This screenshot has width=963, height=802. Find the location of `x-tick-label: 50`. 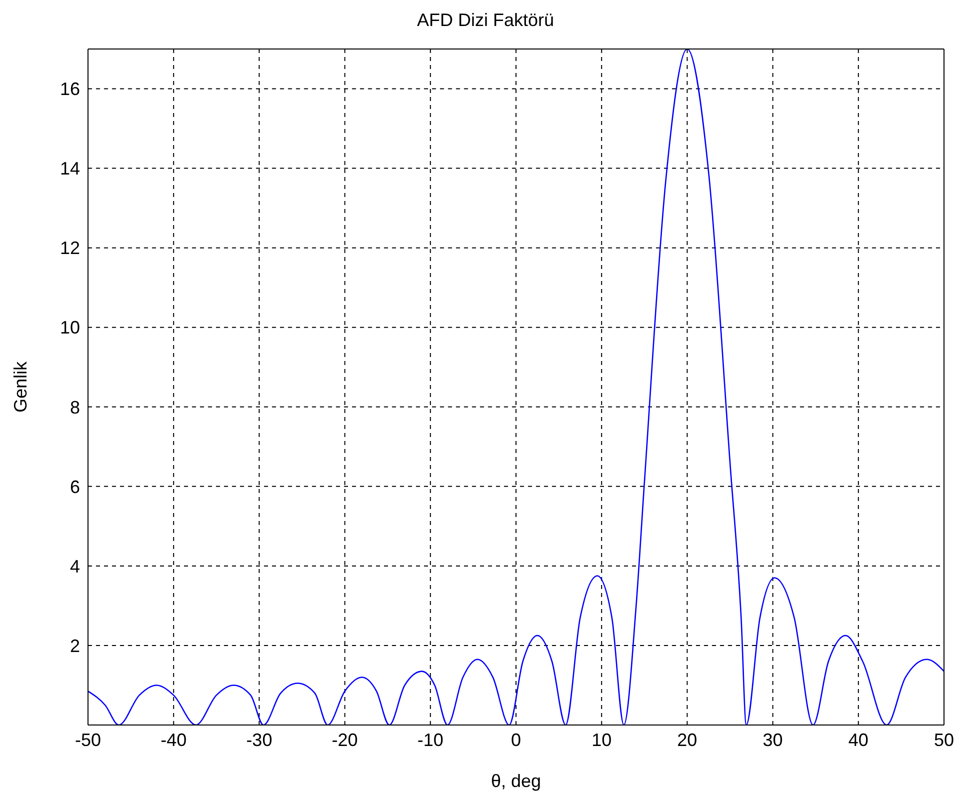

x-tick-label: 50 is located at coordinates (944, 740).